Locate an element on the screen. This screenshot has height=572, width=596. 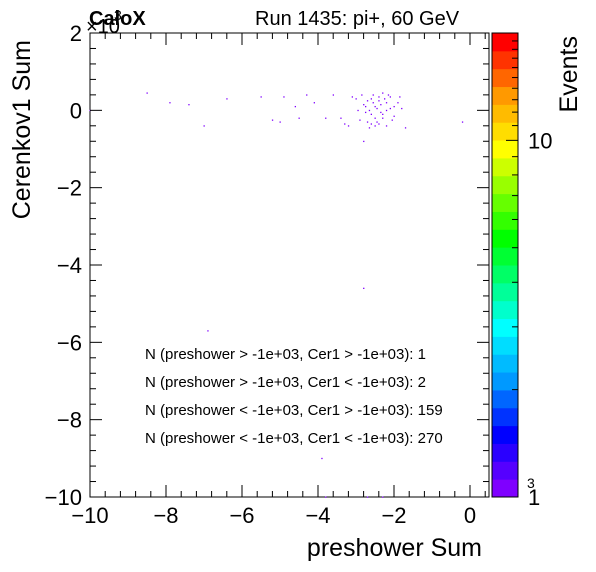
y-tick-label: 2 is located at coordinates (76, 33).